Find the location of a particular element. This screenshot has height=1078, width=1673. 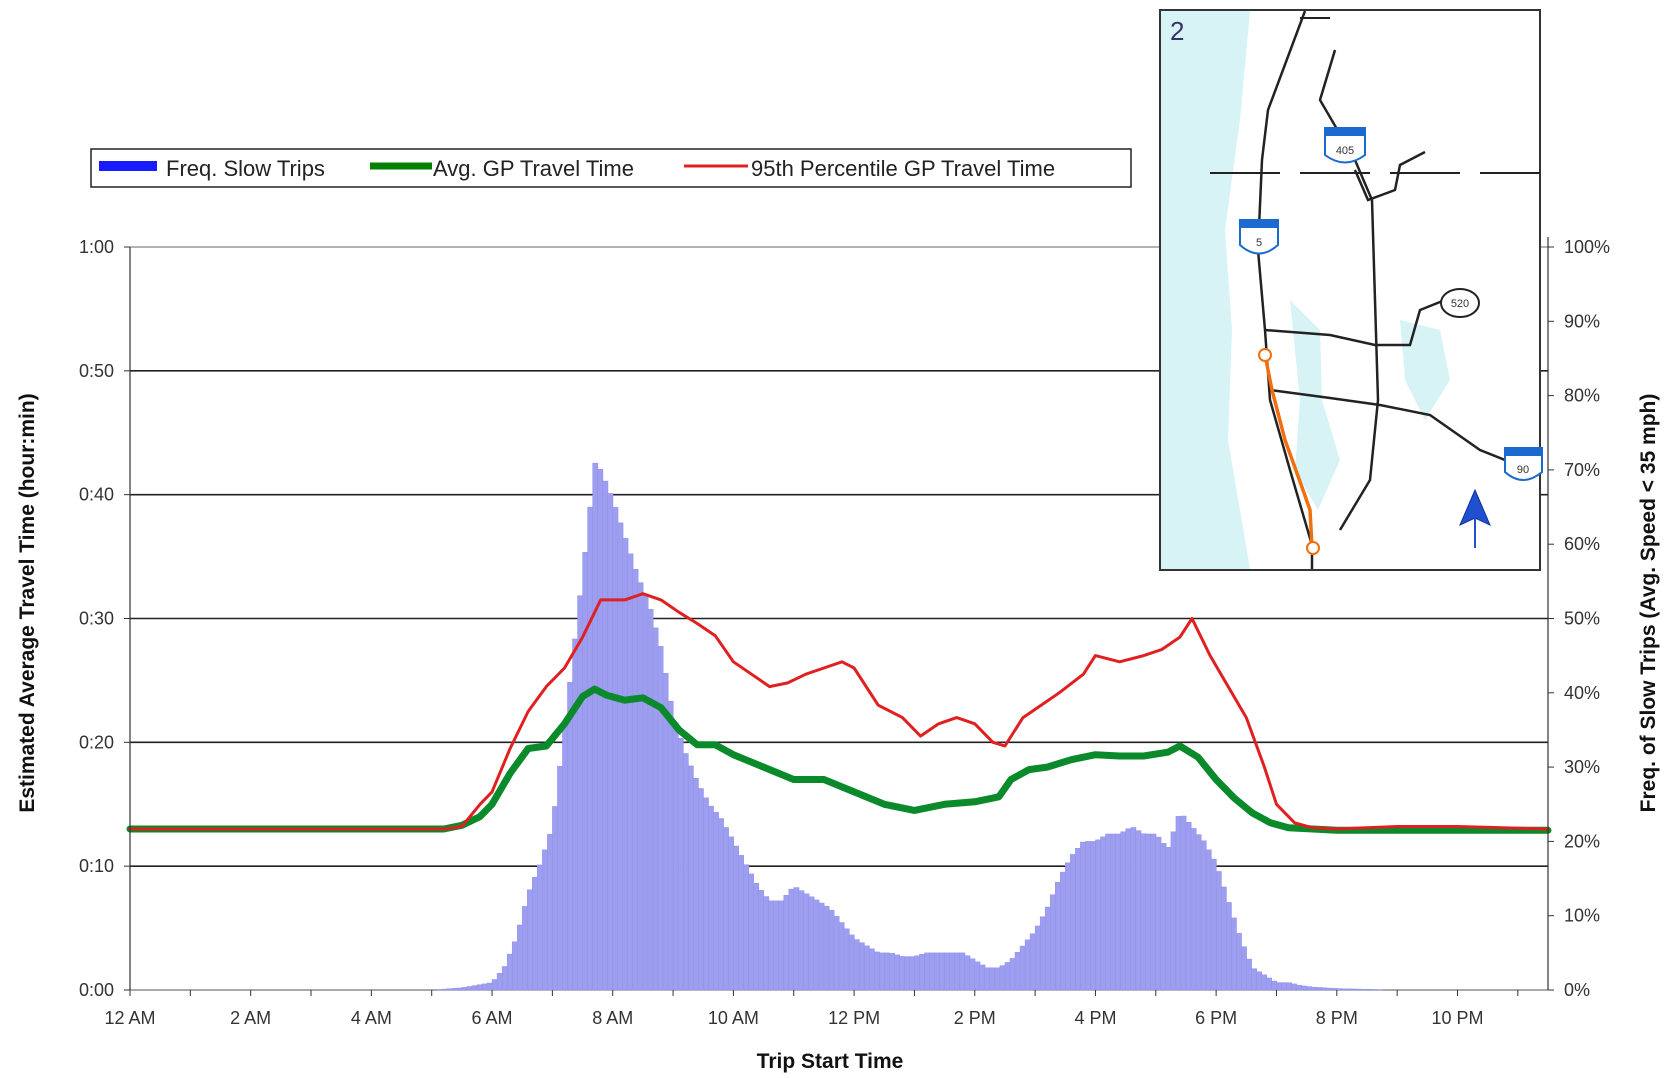

shield-405-icon: 405 is located at coordinates (1345, 145).